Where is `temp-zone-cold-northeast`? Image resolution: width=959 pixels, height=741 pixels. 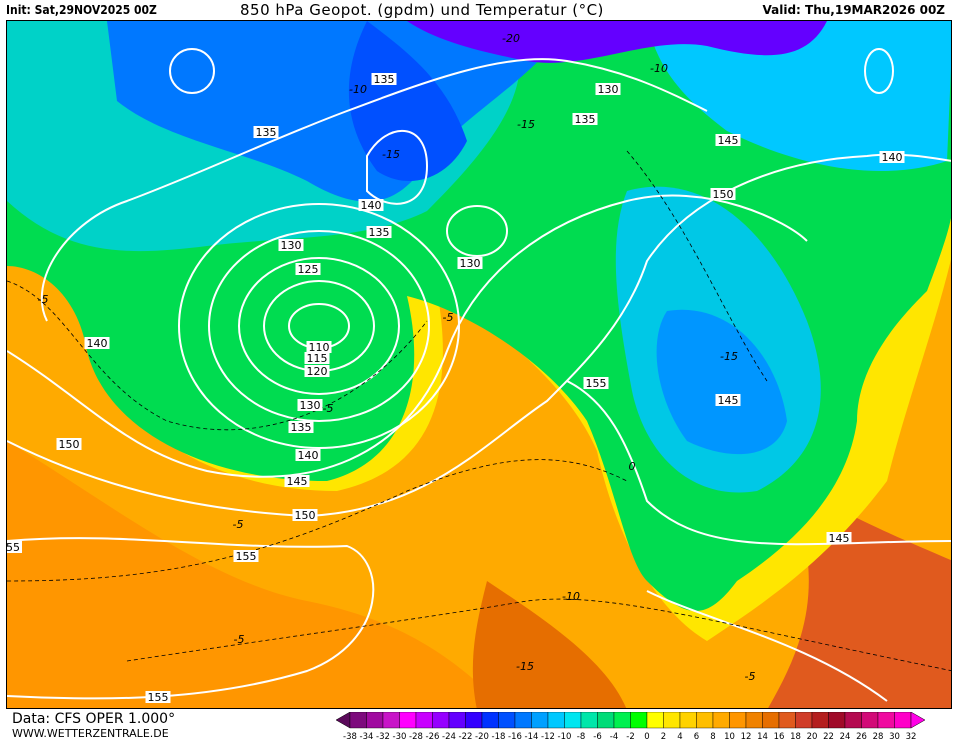
temp-zone-cold-northeast is located at coordinates (799, 96).